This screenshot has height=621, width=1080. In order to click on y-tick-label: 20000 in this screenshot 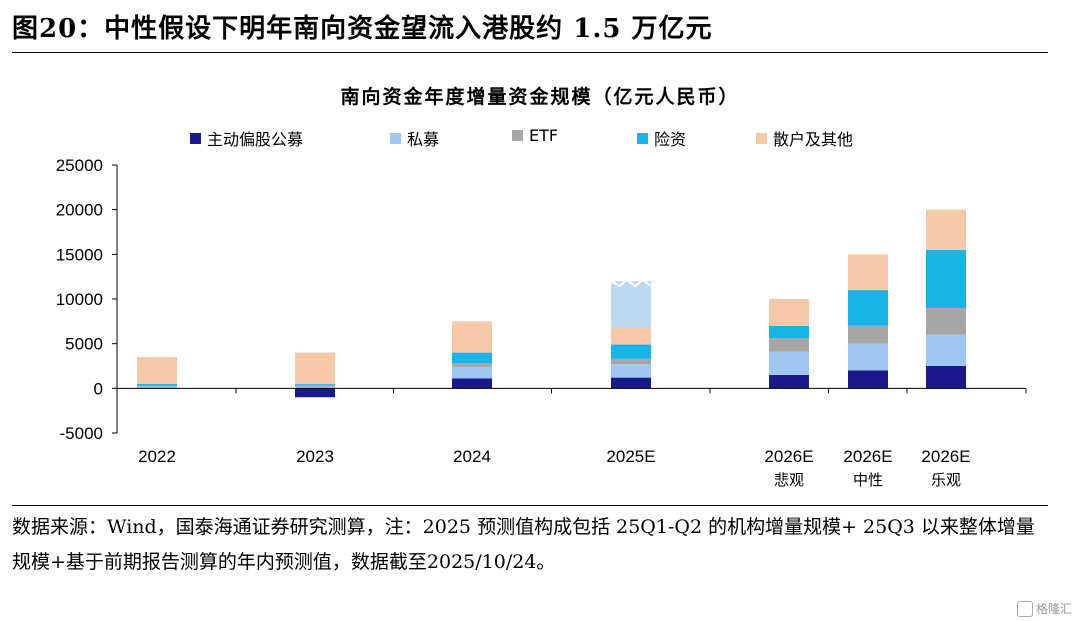, I will do `click(79, 210)`.